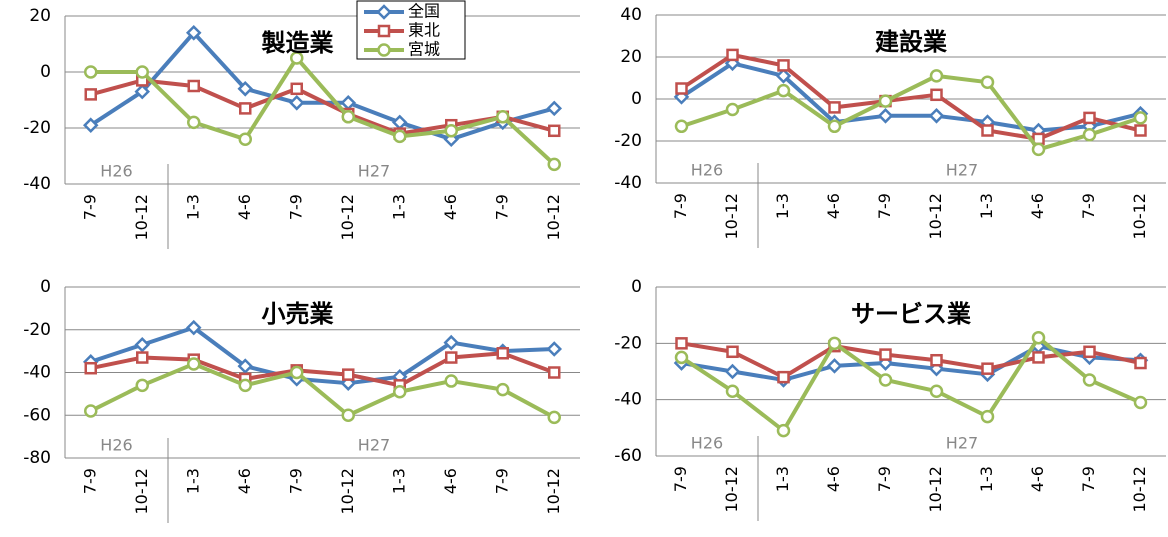 This screenshot has width=1168, height=537. I want to click on legend-marker, so click(384, 31).